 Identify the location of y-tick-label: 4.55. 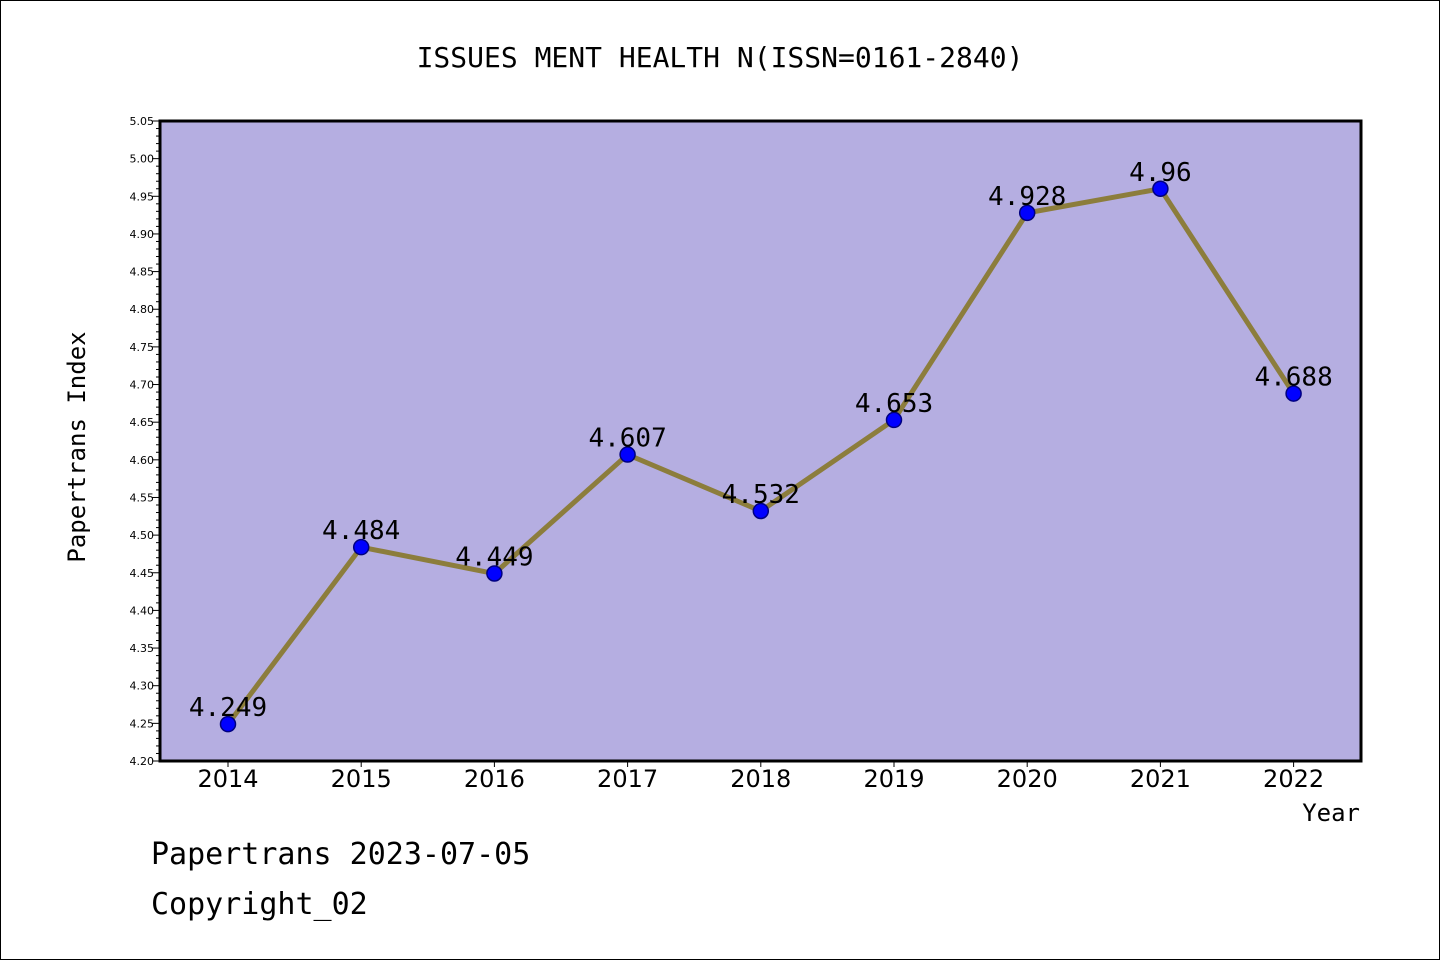
(142, 497).